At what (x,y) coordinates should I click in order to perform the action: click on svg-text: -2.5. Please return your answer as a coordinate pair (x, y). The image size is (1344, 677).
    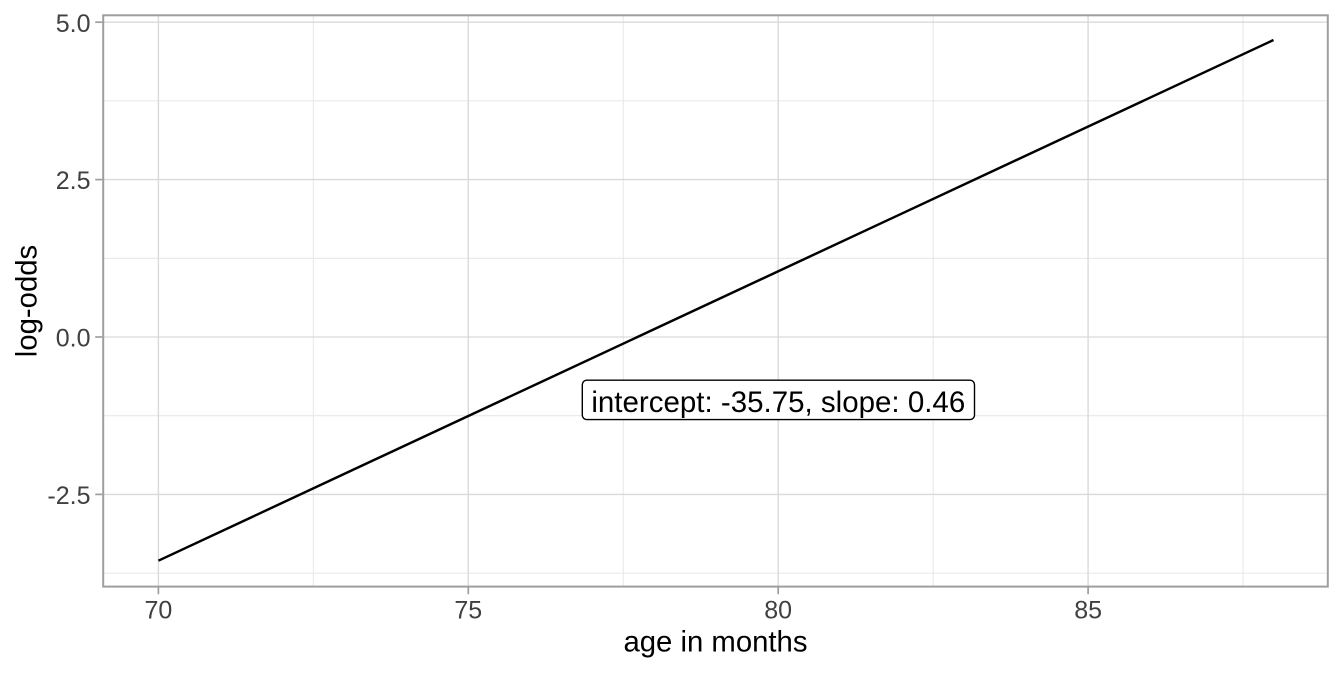
    Looking at the image, I should click on (68, 496).